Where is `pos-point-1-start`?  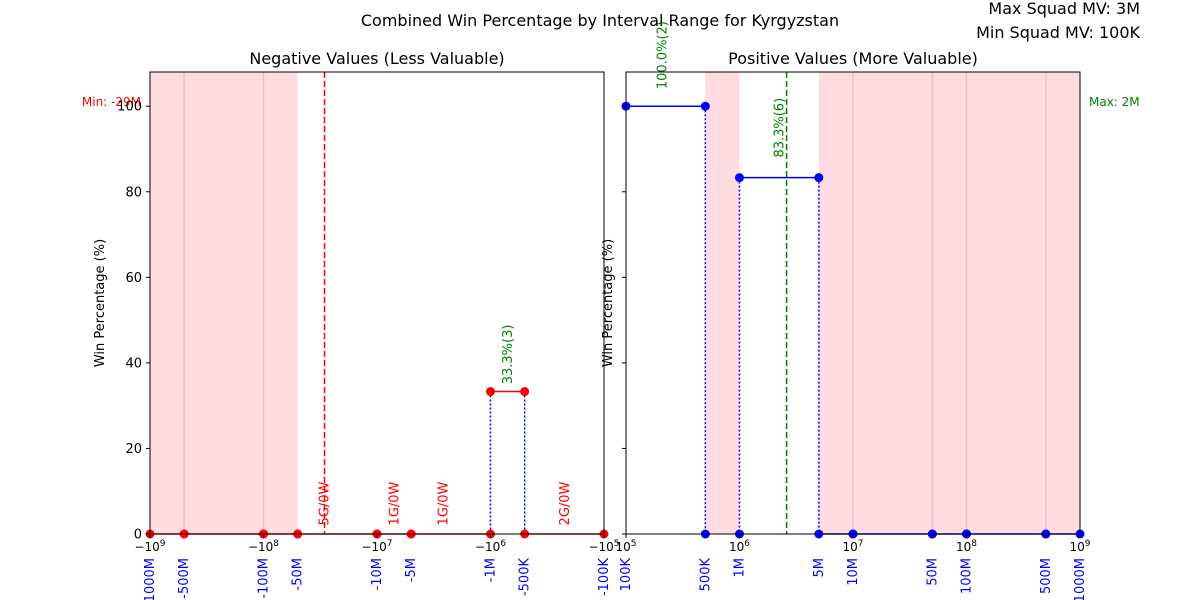
pos-point-1-start is located at coordinates (739, 178).